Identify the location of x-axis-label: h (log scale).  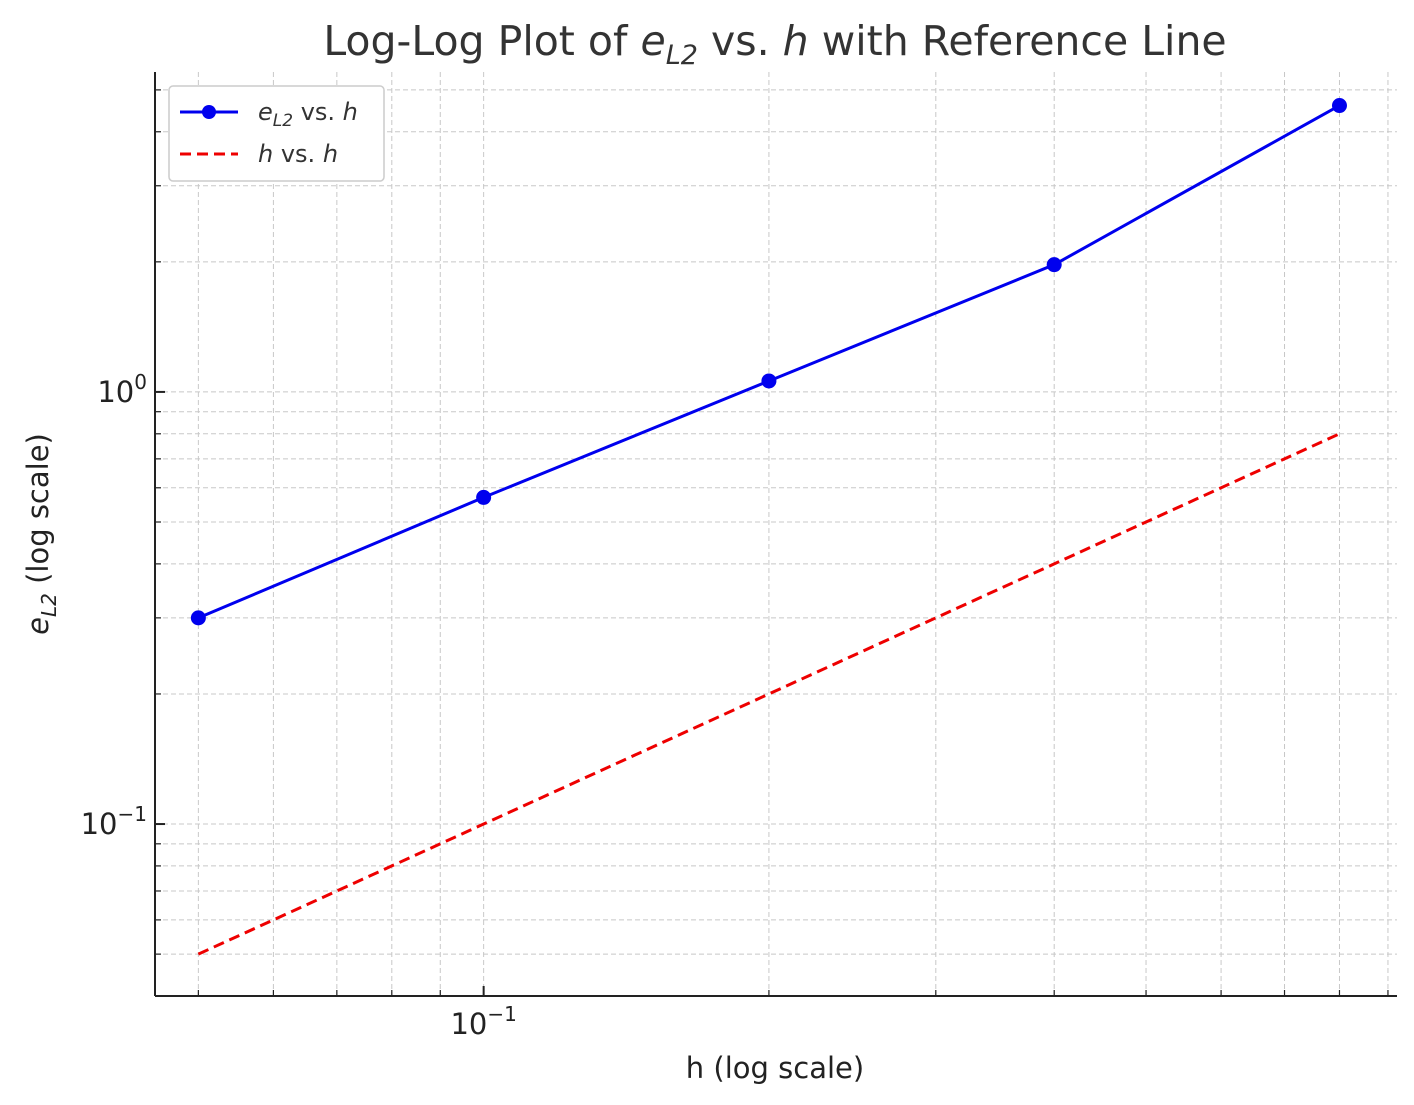
(775, 1068).